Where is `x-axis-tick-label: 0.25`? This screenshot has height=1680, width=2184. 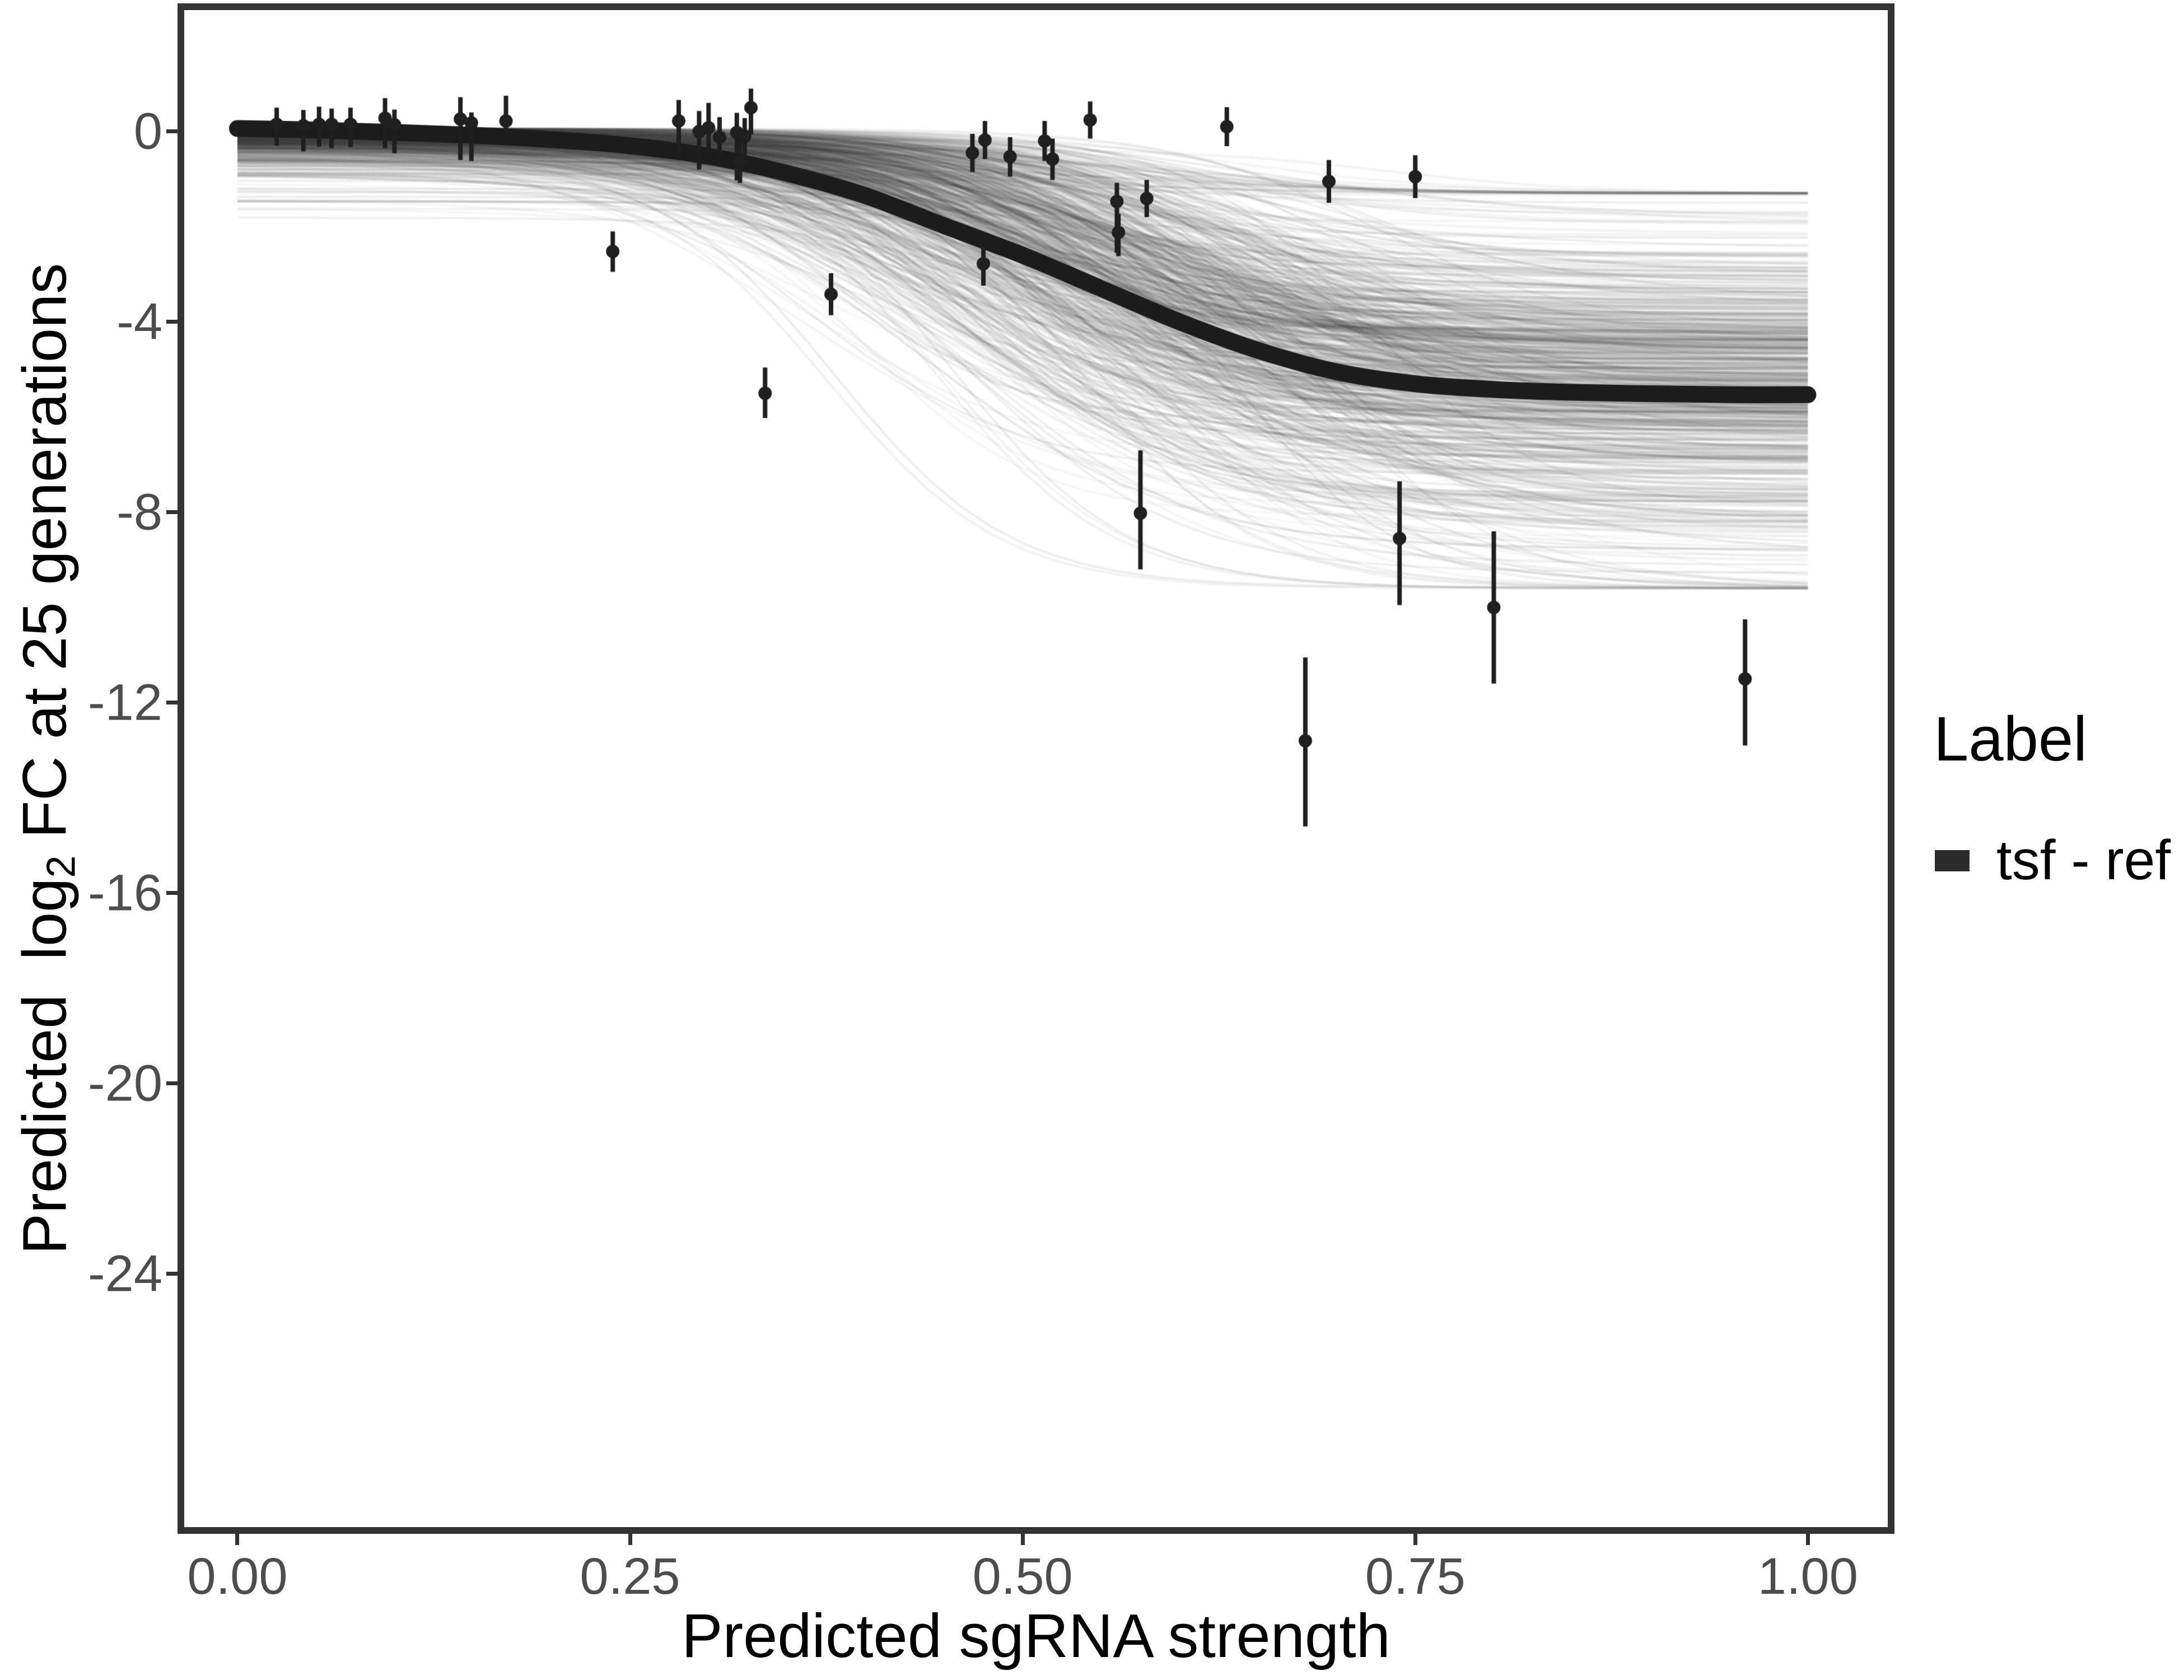
x-axis-tick-label: 0.25 is located at coordinates (630, 1577).